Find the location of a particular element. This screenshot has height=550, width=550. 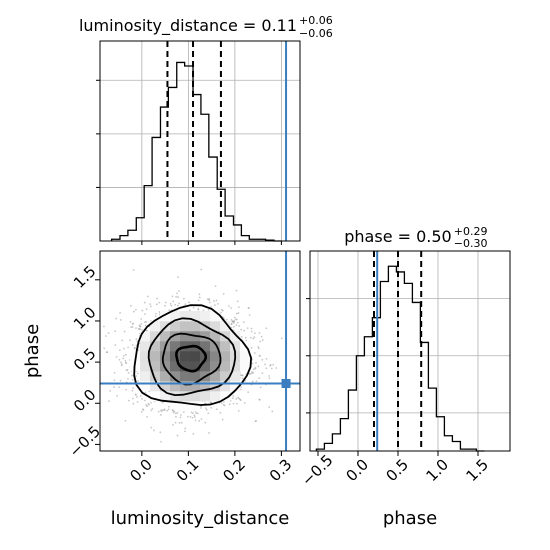

hist-ld-bars is located at coordinates (196, 151).